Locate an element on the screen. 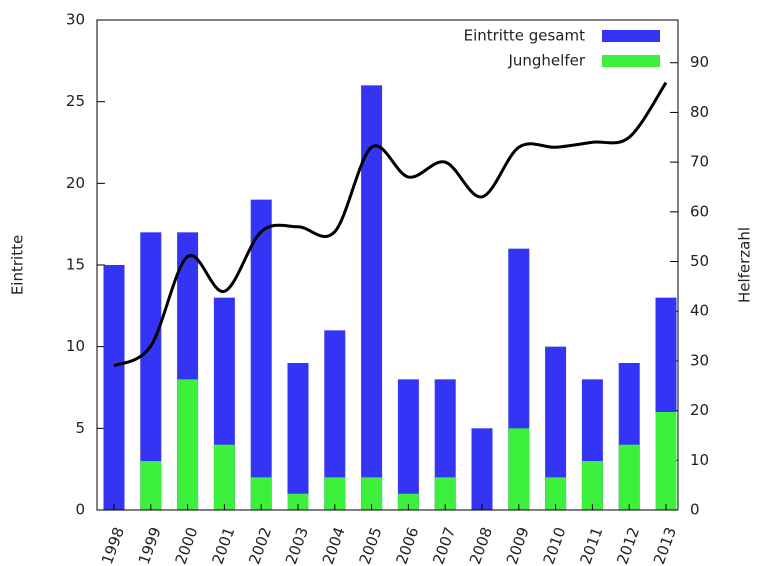 This screenshot has width=763, height=566. y2-tick-label: 70 is located at coordinates (699, 162).